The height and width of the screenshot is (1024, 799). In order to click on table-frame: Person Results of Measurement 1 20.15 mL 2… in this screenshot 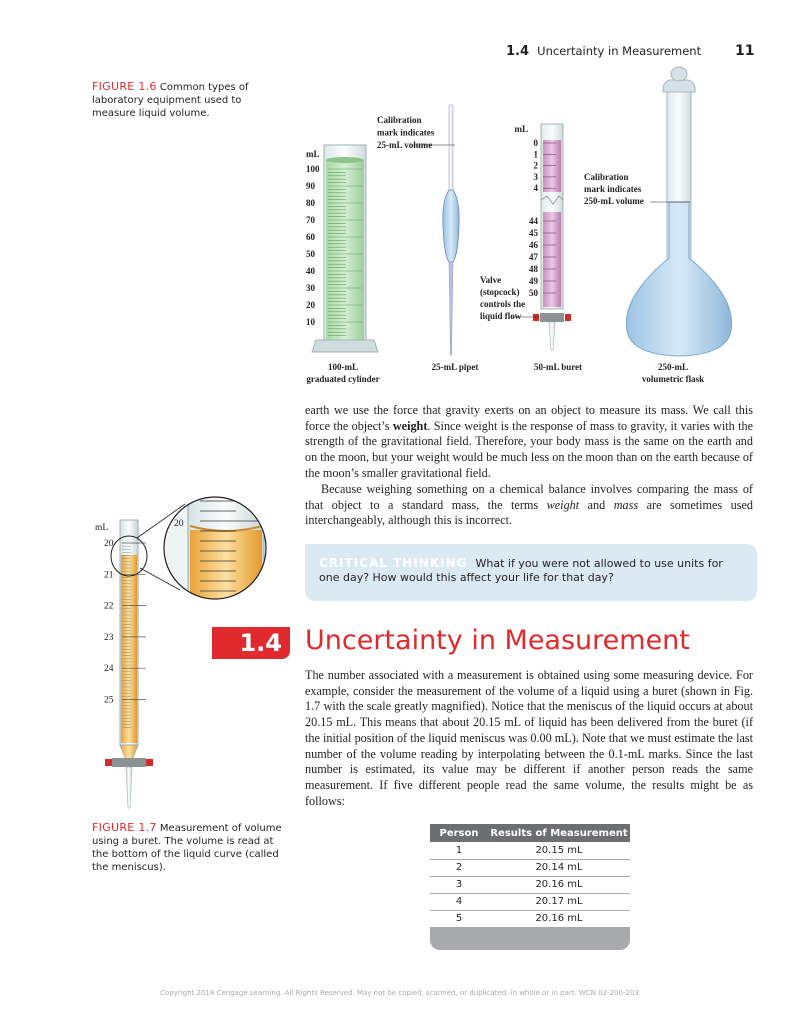, I will do `click(530, 887)`.